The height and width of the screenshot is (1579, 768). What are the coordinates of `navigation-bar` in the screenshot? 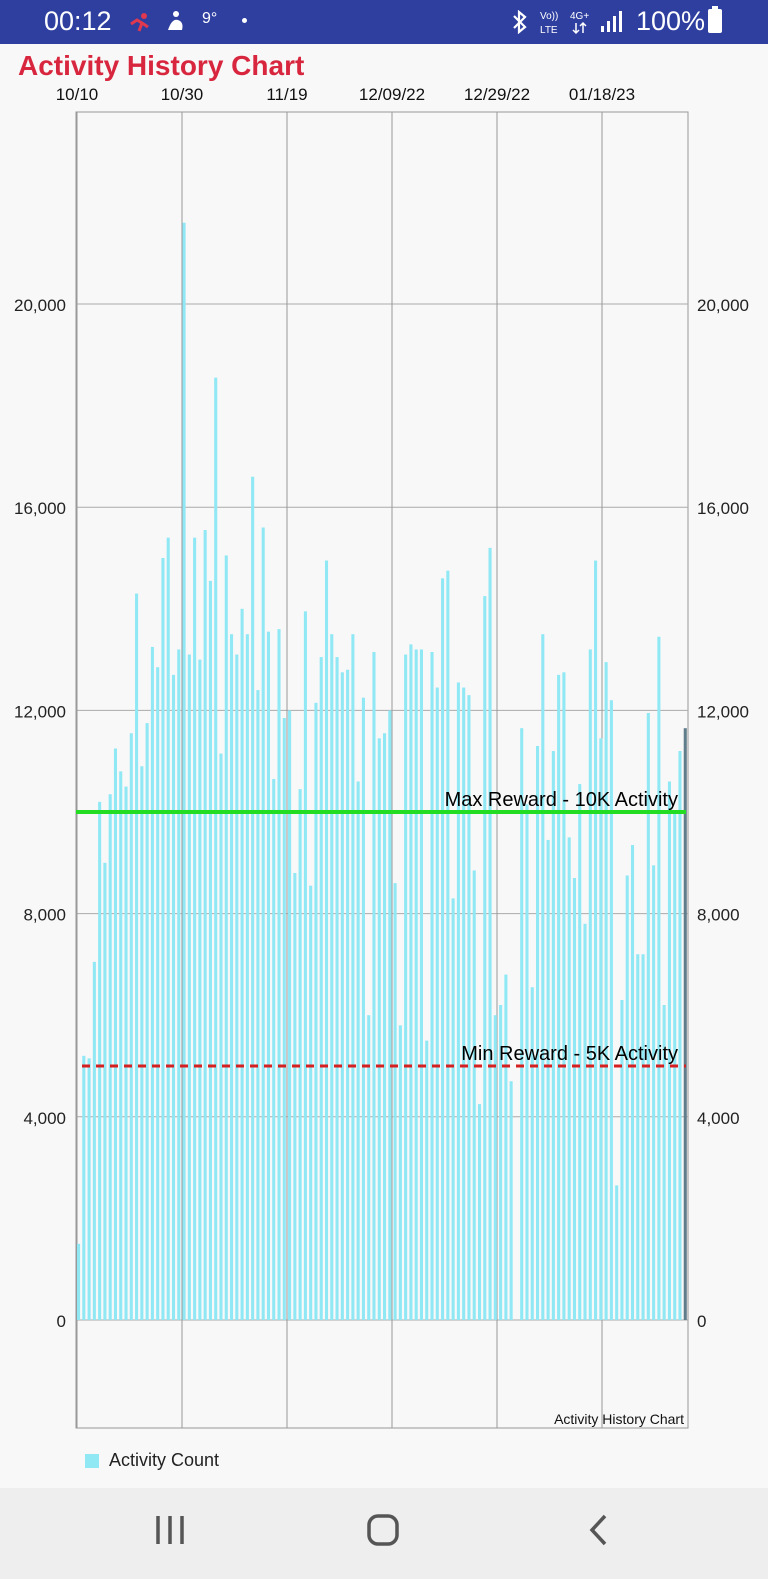 It's located at (384, 1533).